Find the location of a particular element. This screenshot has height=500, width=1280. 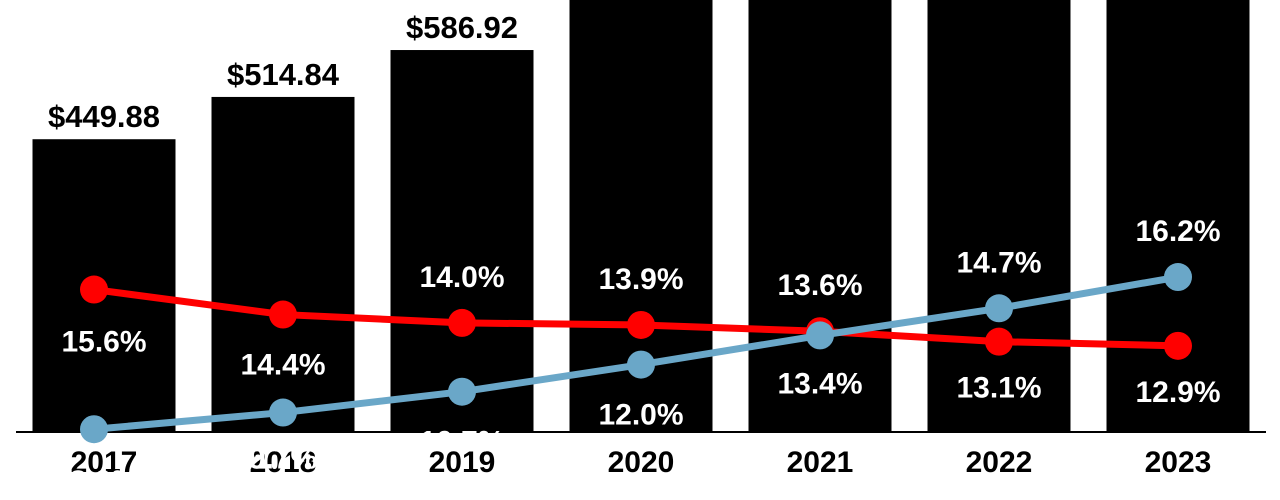

bar-2019 is located at coordinates (462, 241).